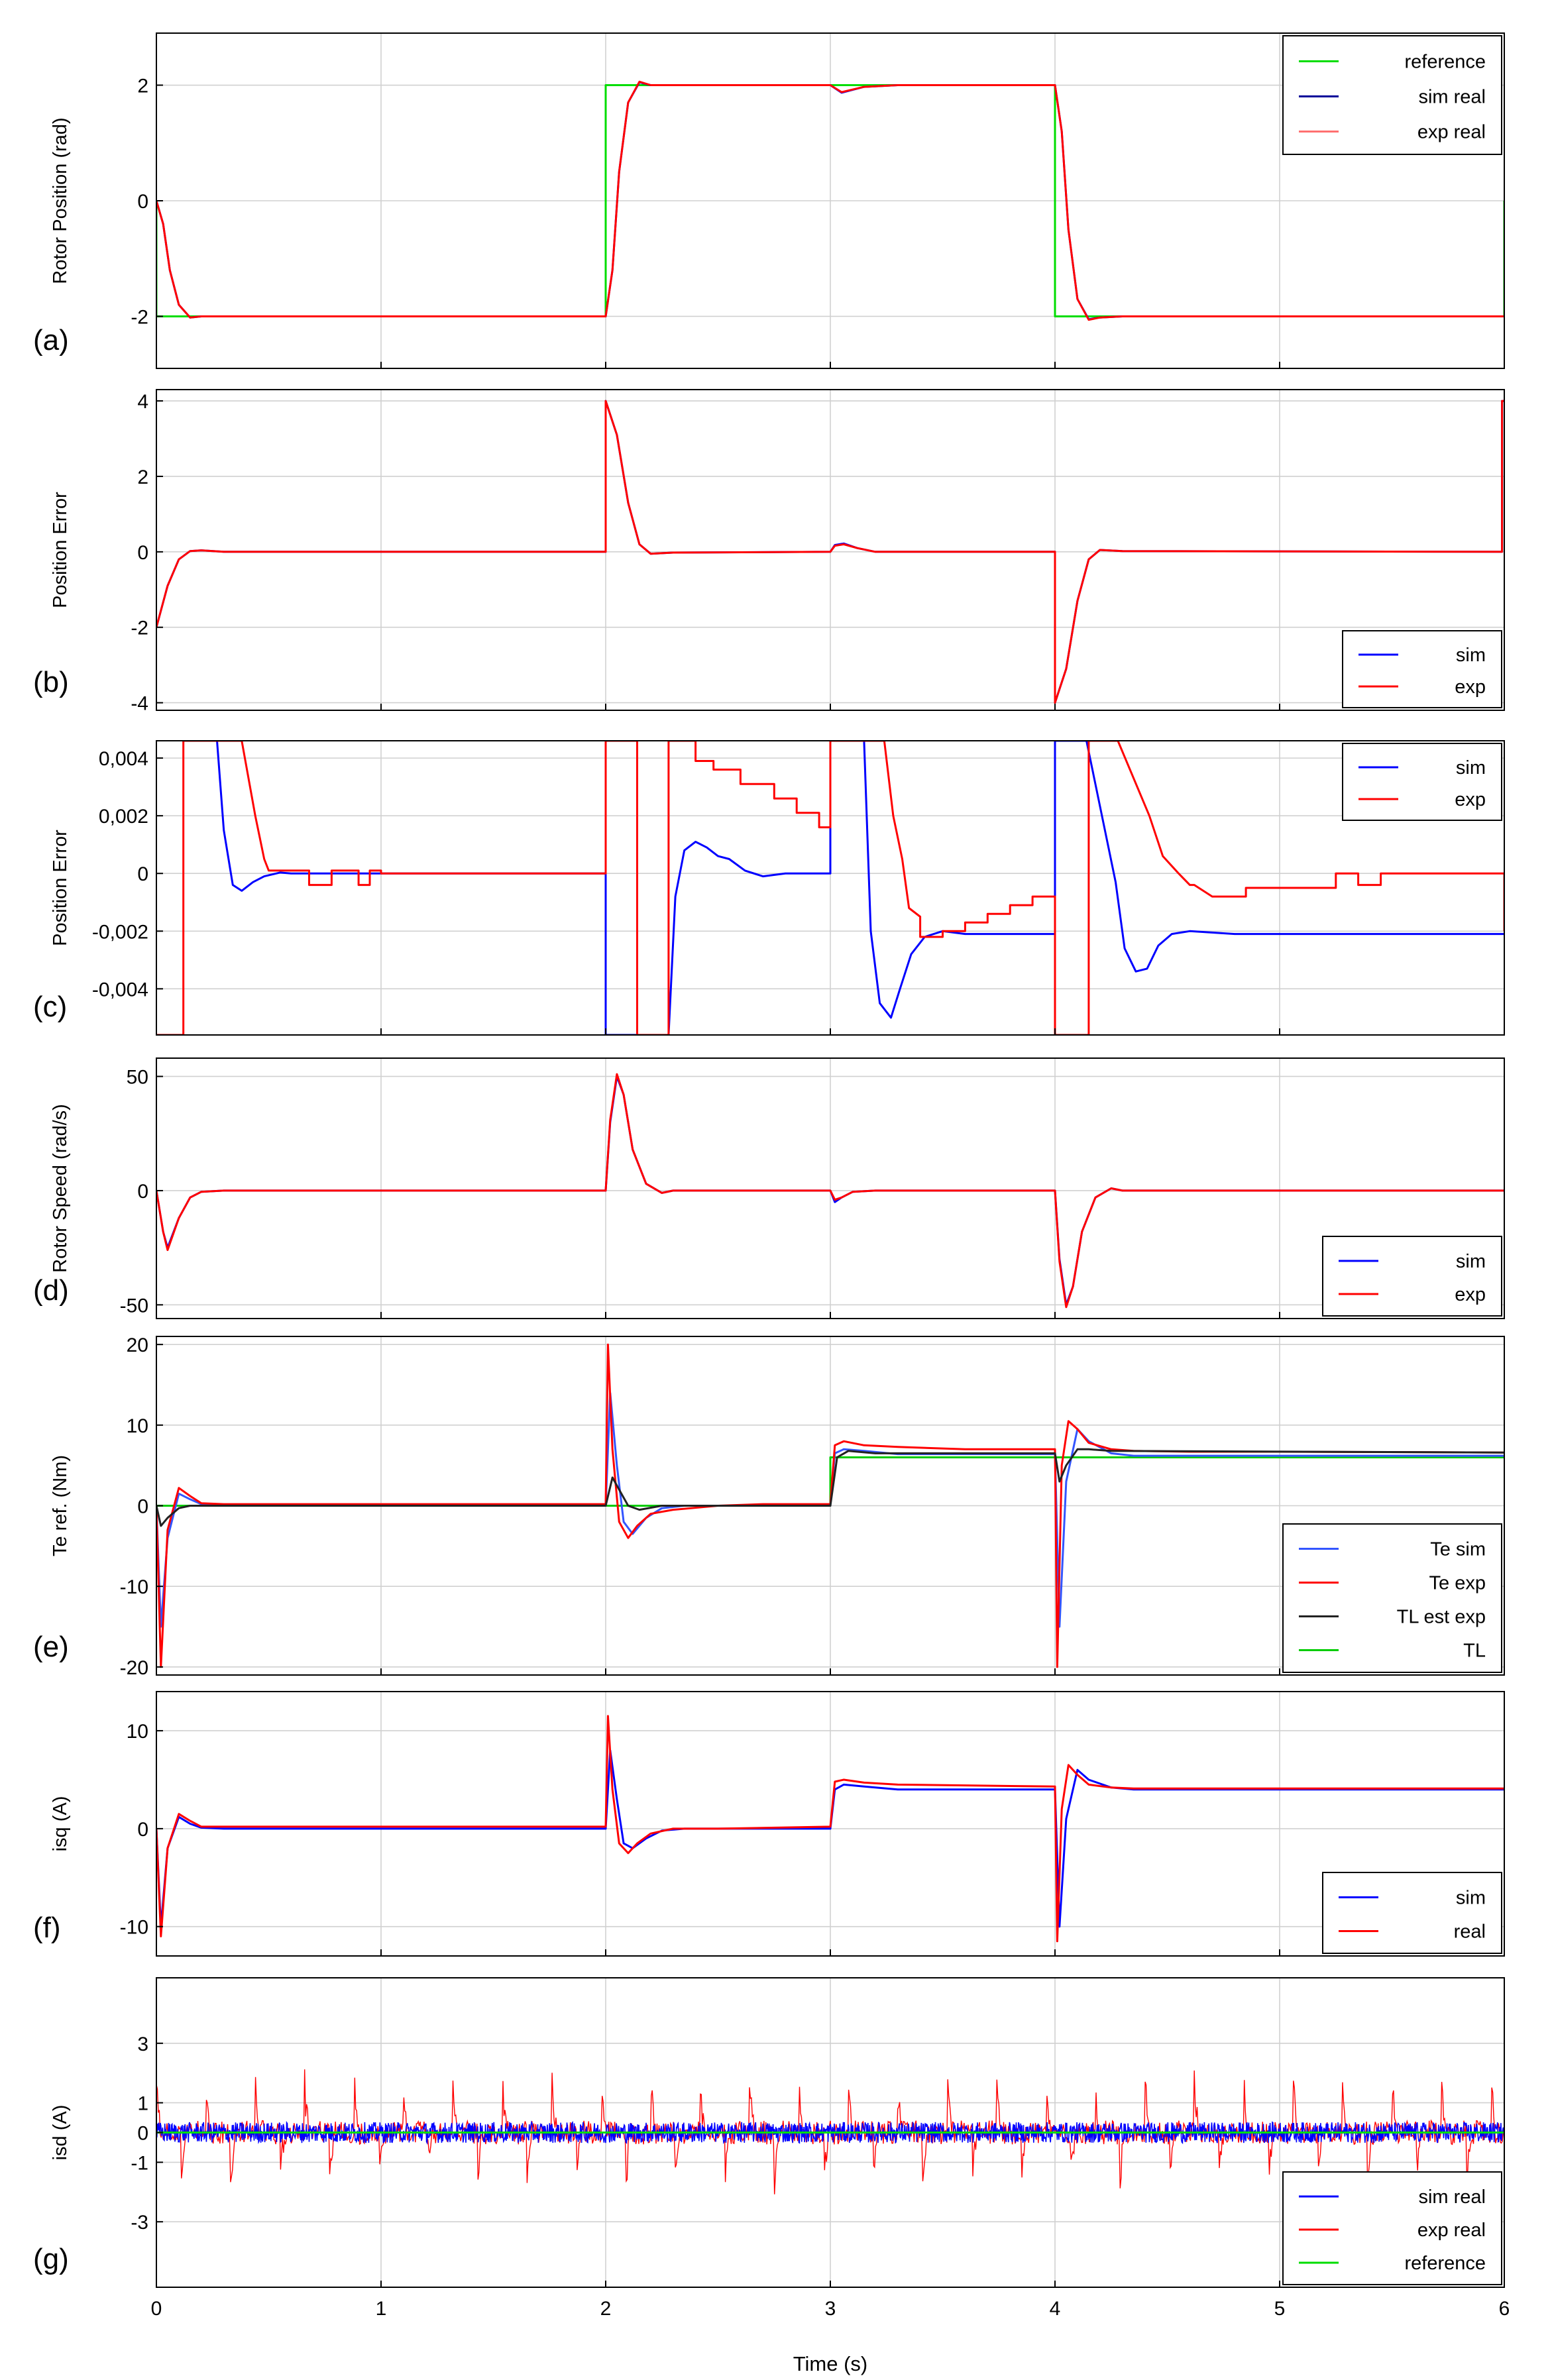 This screenshot has height=2380, width=1552. What do you see at coordinates (139, 2163) in the screenshot?
I see `ytick-label-g-1: -1` at bounding box center [139, 2163].